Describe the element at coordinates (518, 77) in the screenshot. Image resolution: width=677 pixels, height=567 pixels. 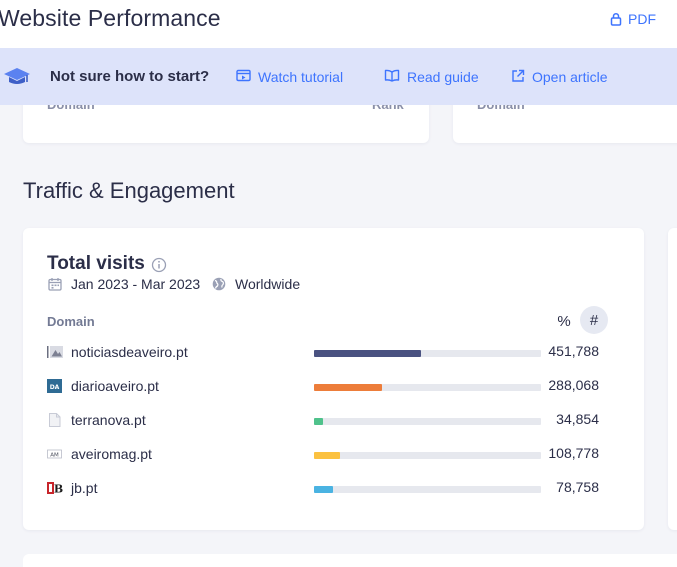
I see `external-link-icon` at that location.